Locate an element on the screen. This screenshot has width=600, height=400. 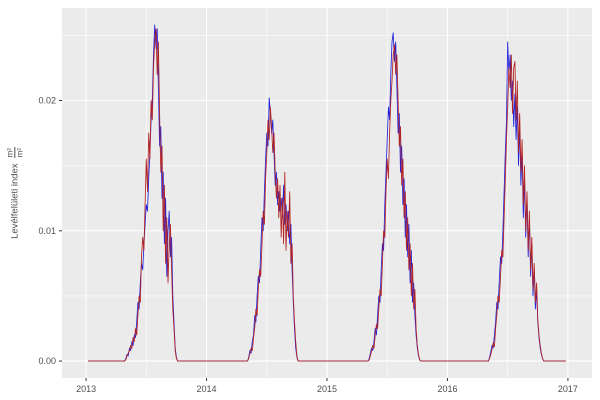
y-axis-label-fraction: m² m² is located at coordinates (15, 153).